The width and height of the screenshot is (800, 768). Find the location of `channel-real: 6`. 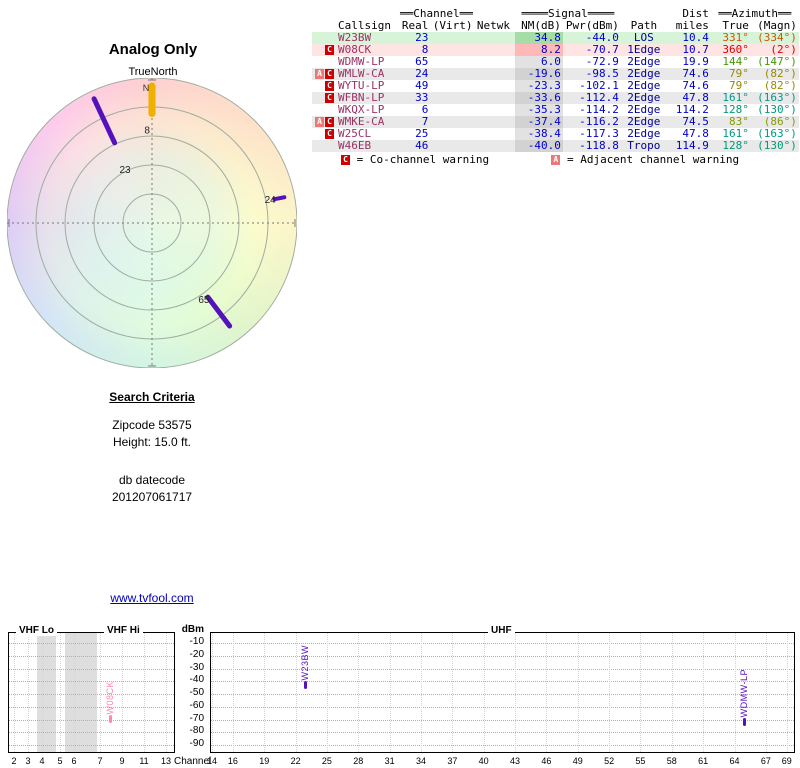

channel-real: 6 is located at coordinates (425, 110).